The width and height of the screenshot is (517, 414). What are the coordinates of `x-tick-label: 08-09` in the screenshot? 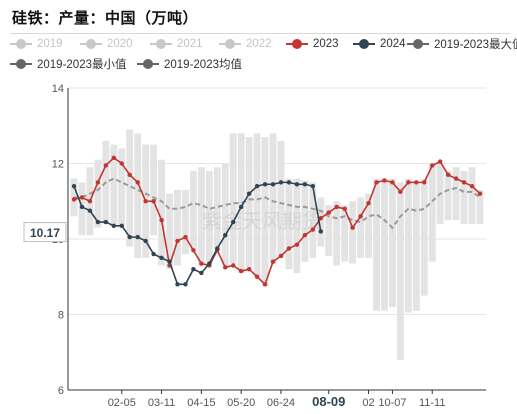 It's located at (328, 401).